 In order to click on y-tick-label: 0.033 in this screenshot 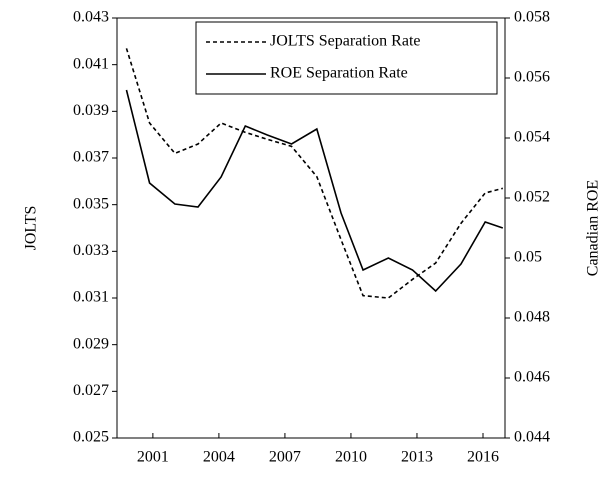, I will do `click(91, 250)`.